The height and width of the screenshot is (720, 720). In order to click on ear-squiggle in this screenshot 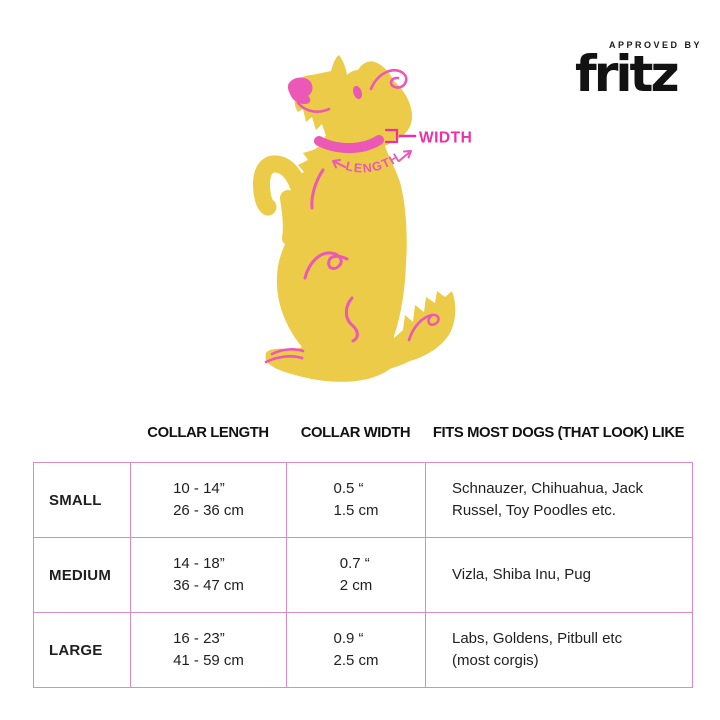, I will do `click(388, 79)`.